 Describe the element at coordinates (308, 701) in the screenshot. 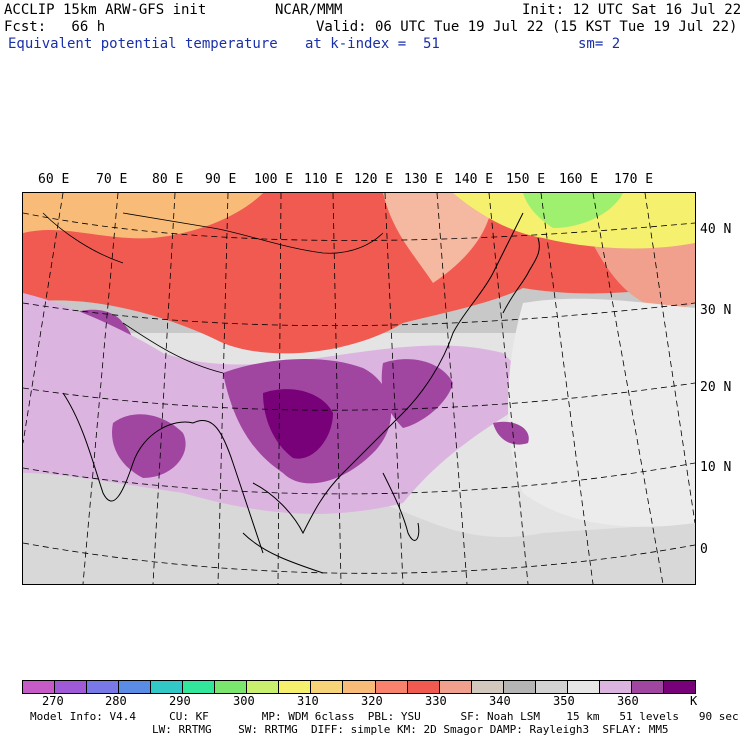

I see `colorbar-tick: 310` at that location.